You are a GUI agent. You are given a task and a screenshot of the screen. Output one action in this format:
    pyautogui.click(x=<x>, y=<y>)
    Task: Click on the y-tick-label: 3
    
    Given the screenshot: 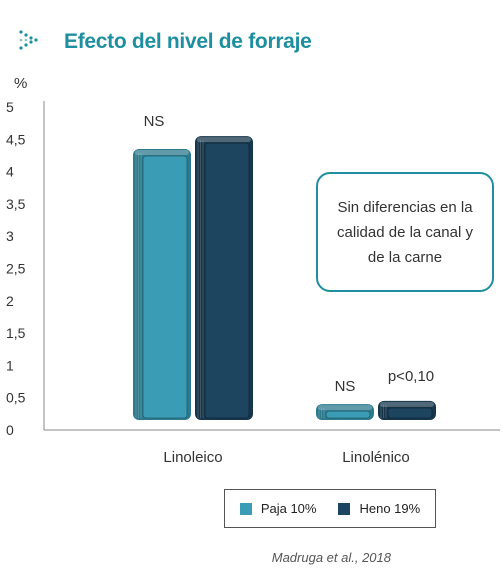 What is the action you would take?
    pyautogui.click(x=10, y=236)
    